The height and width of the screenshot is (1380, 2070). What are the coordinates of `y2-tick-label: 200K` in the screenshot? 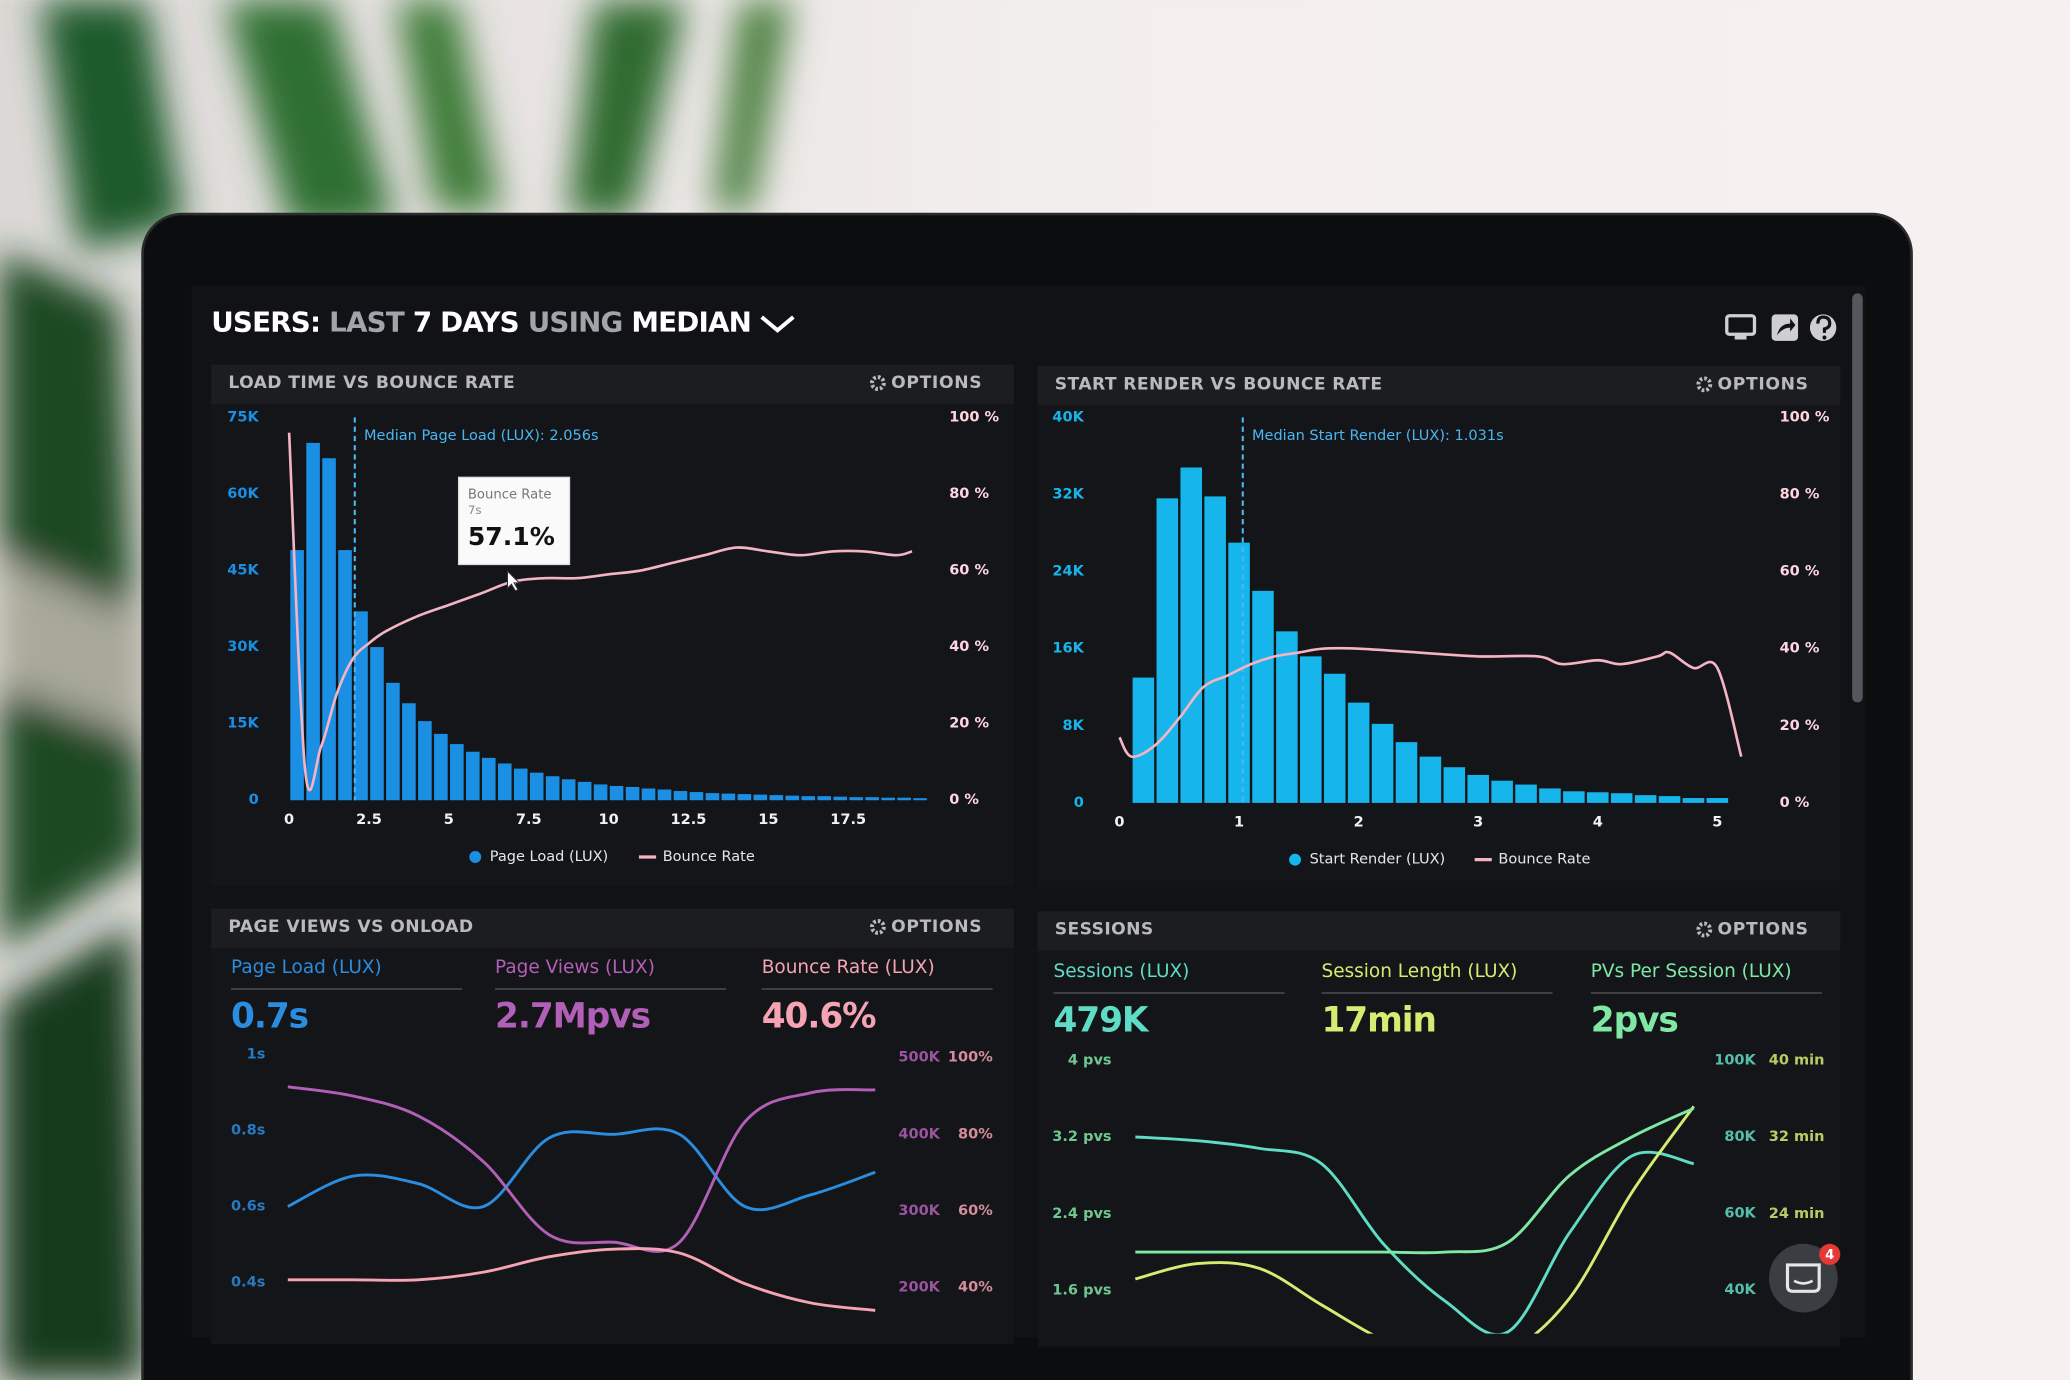 It's located at (919, 1287).